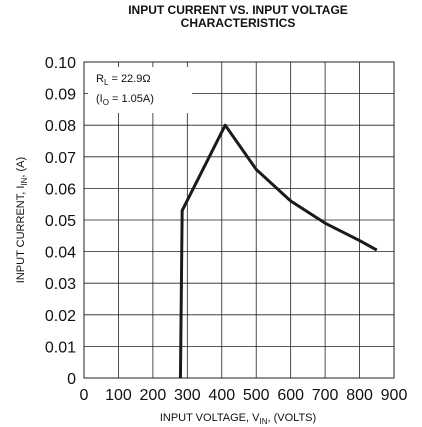 This screenshot has height=427, width=422. I want to click on x-tick-label: 300, so click(187, 395).